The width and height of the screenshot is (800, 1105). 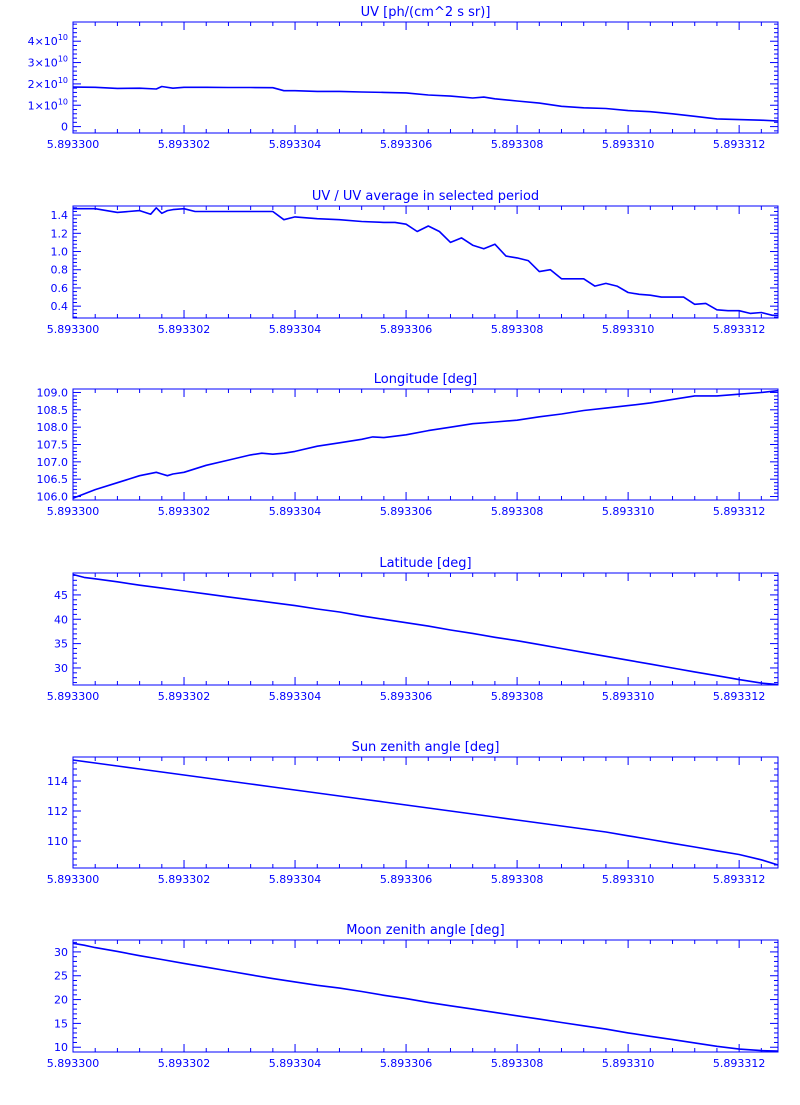 I want to click on y-tick-label: 15, so click(x=61, y=1023).